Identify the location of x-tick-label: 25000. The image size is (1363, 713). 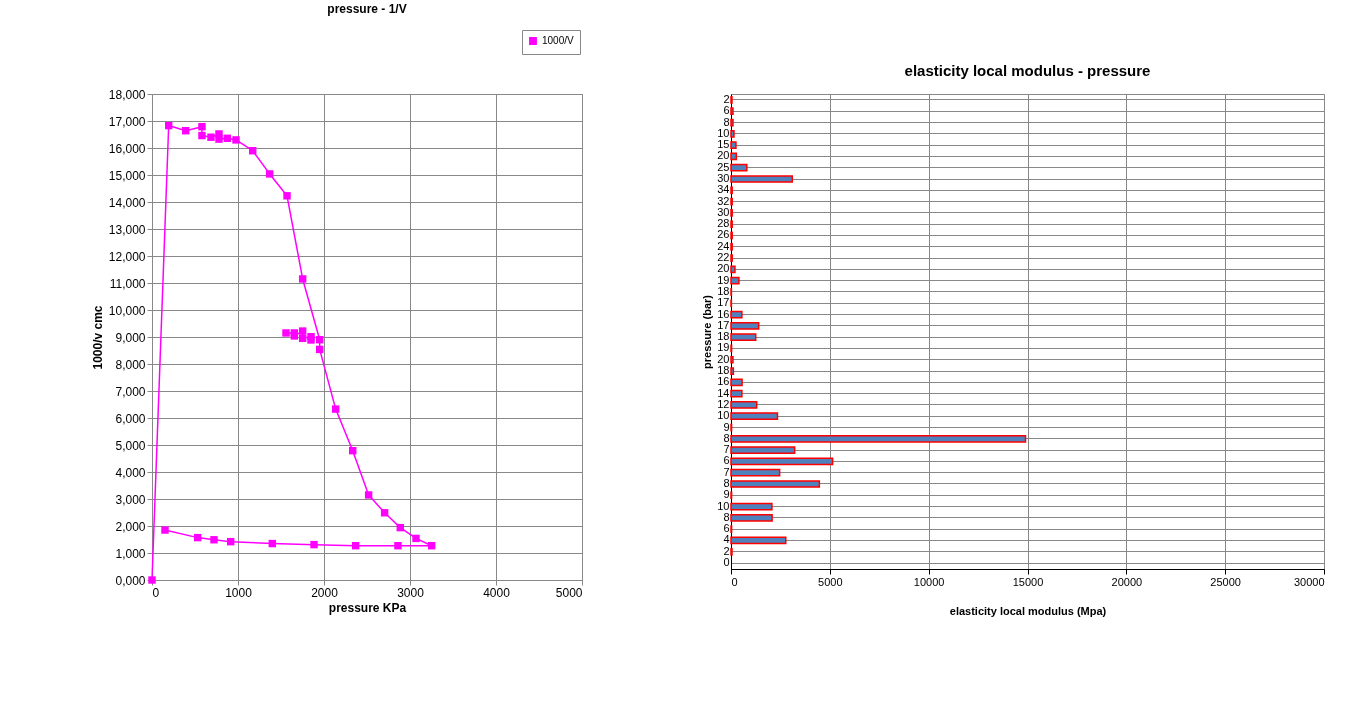
(1225, 581).